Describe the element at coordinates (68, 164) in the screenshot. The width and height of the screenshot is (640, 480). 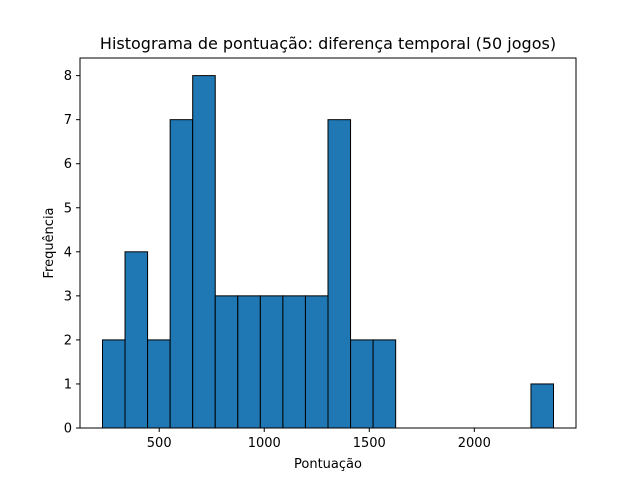
I see `y-tick-label: 6` at that location.